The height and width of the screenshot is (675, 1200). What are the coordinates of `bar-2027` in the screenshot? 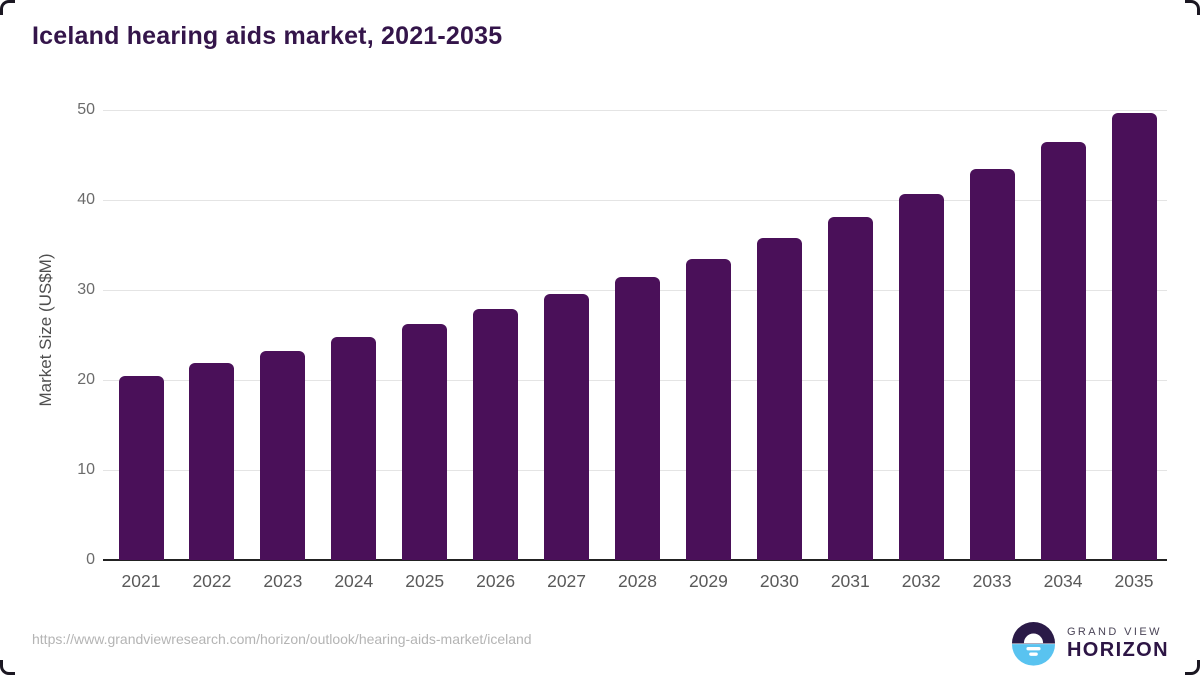 It's located at (567, 426).